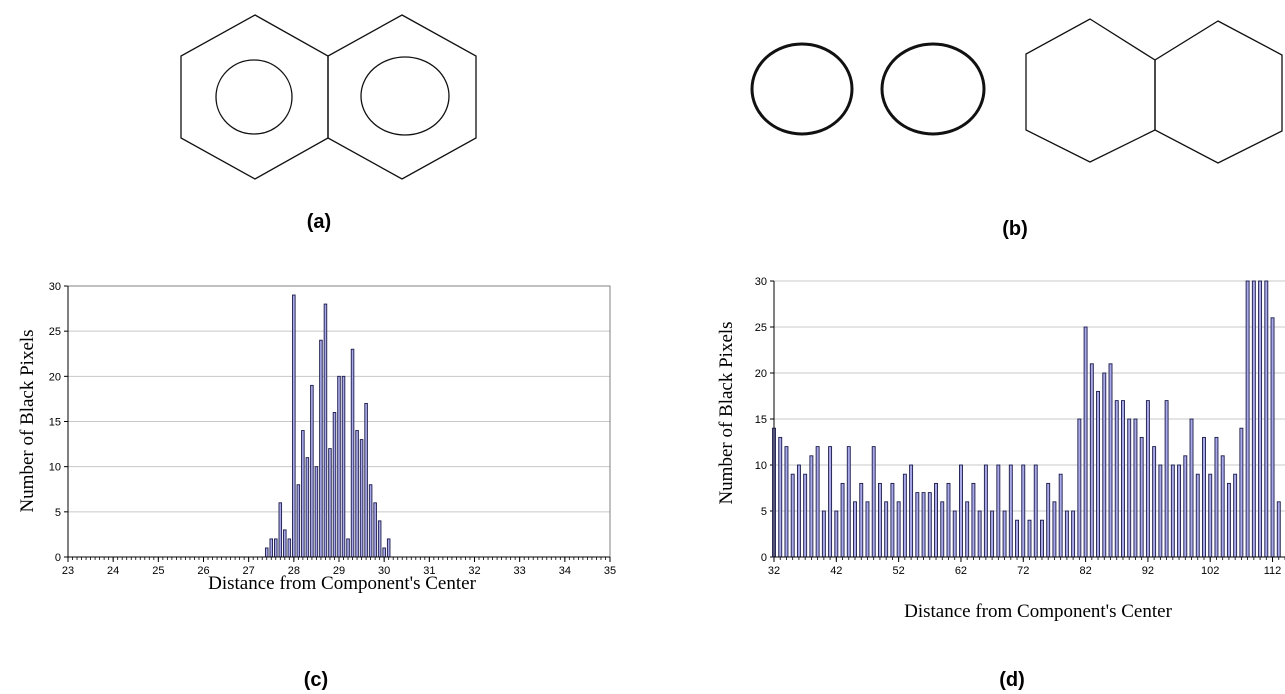  I want to click on chart-d-ytick-label: 30, so click(761, 282).